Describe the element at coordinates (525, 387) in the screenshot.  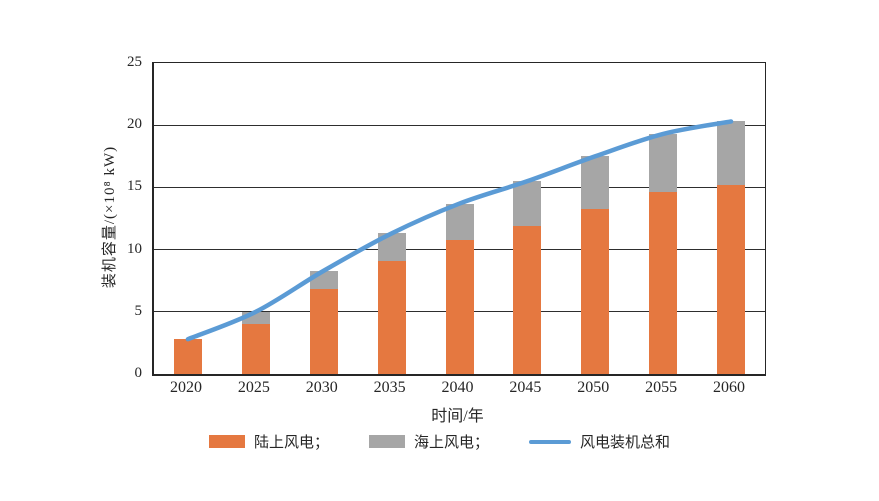
I see `x-tick-label: 2045` at that location.